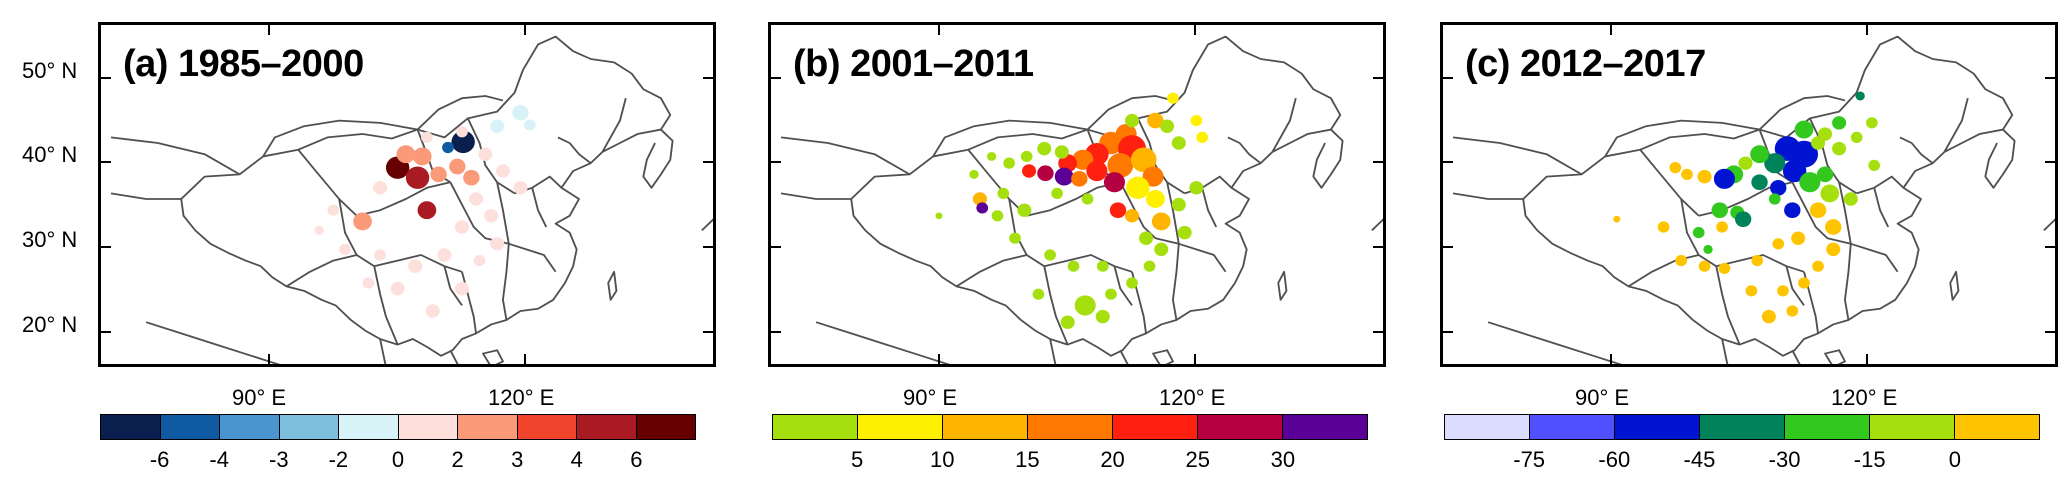  What do you see at coordinates (50, 70) in the screenshot?
I see `lat-label-50: 50° N` at bounding box center [50, 70].